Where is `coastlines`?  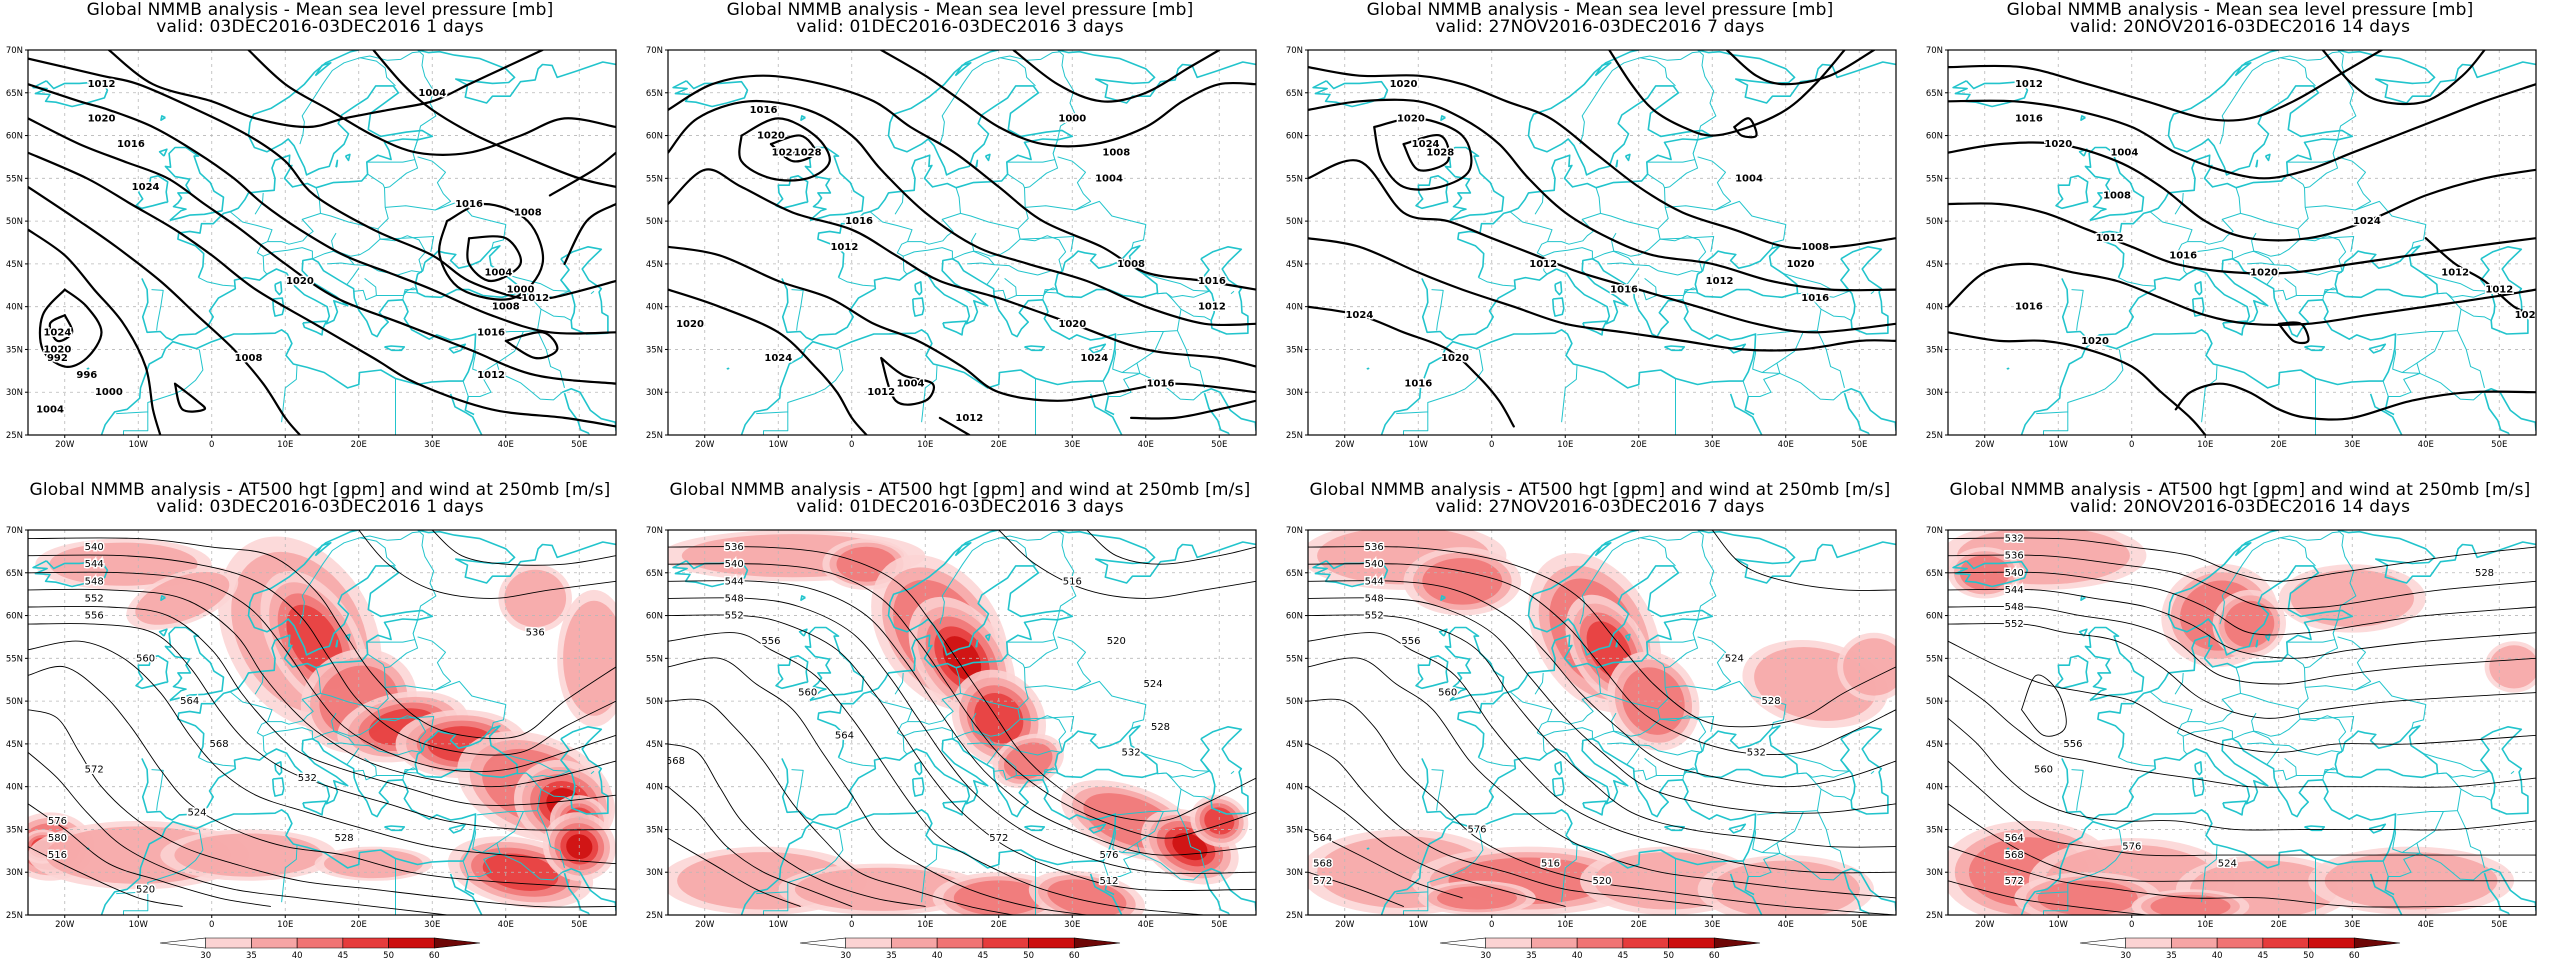 coastlines is located at coordinates (324, 722).